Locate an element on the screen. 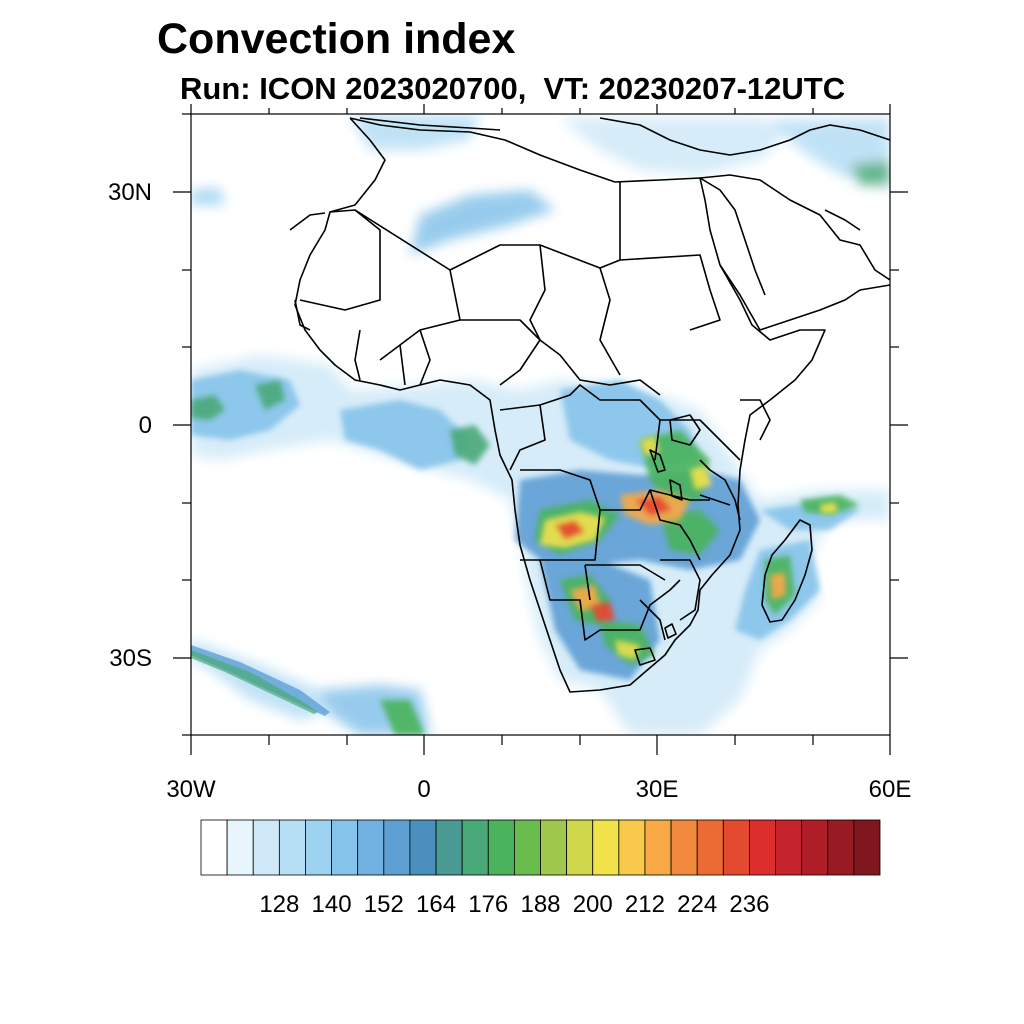 The height and width of the screenshot is (1024, 1024). chart-title: Convection index is located at coordinates (336, 39).